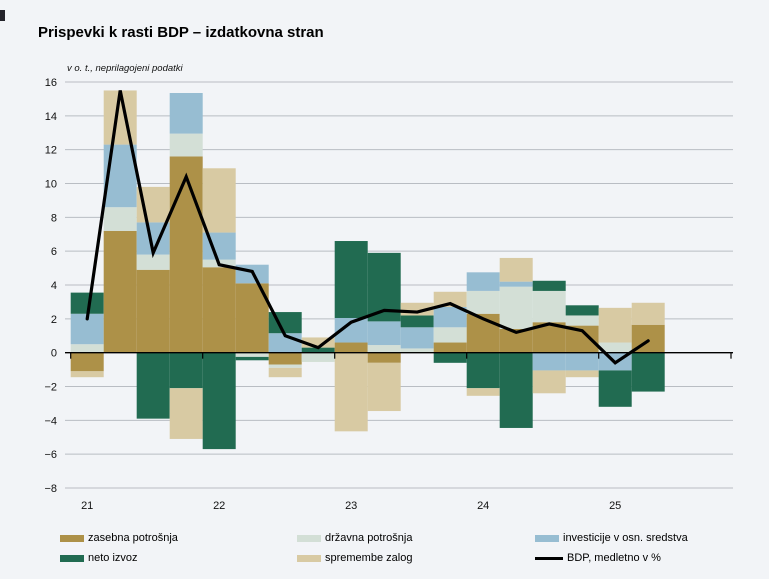  What do you see at coordinates (87, 506) in the screenshot?
I see `x-year-label: 21` at bounding box center [87, 506].